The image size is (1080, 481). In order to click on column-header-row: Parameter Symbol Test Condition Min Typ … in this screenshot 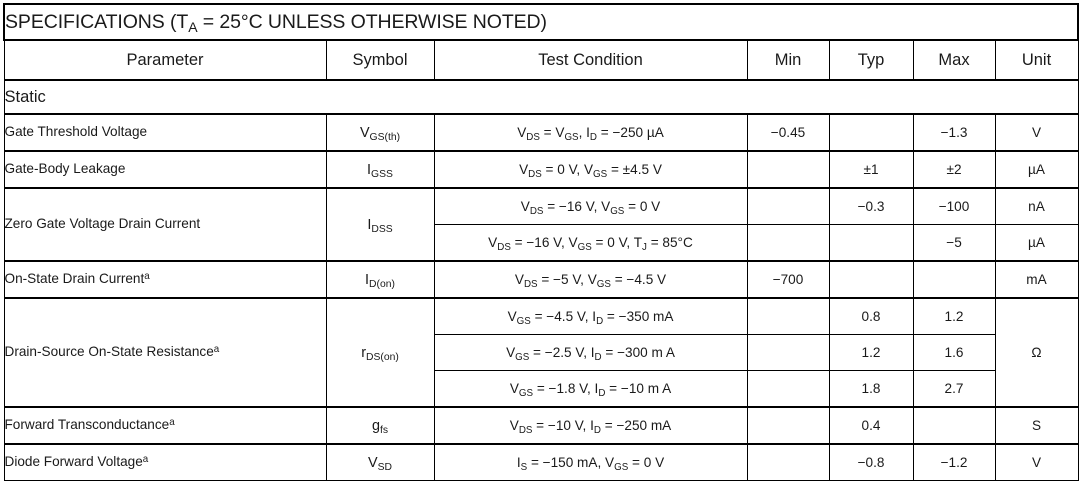, I will do `click(541, 60)`.